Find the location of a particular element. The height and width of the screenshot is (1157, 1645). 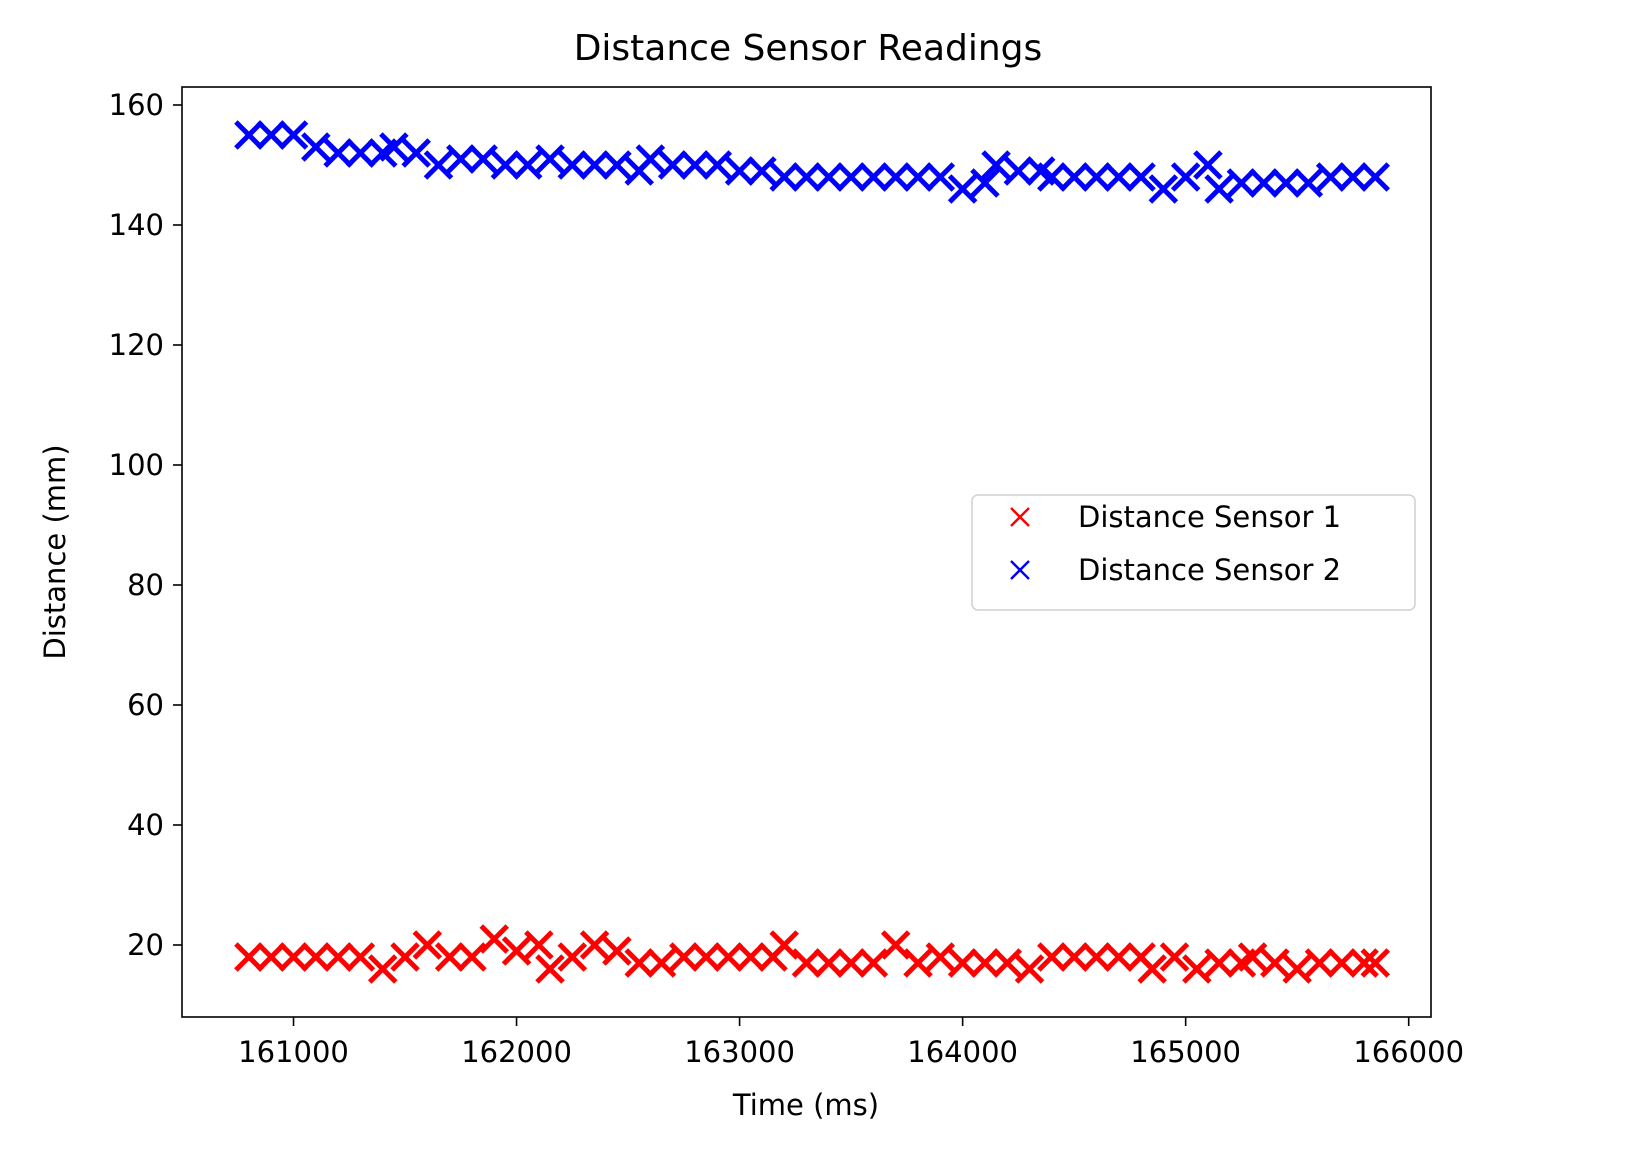

y-tick-label: 120 is located at coordinates (136, 345).